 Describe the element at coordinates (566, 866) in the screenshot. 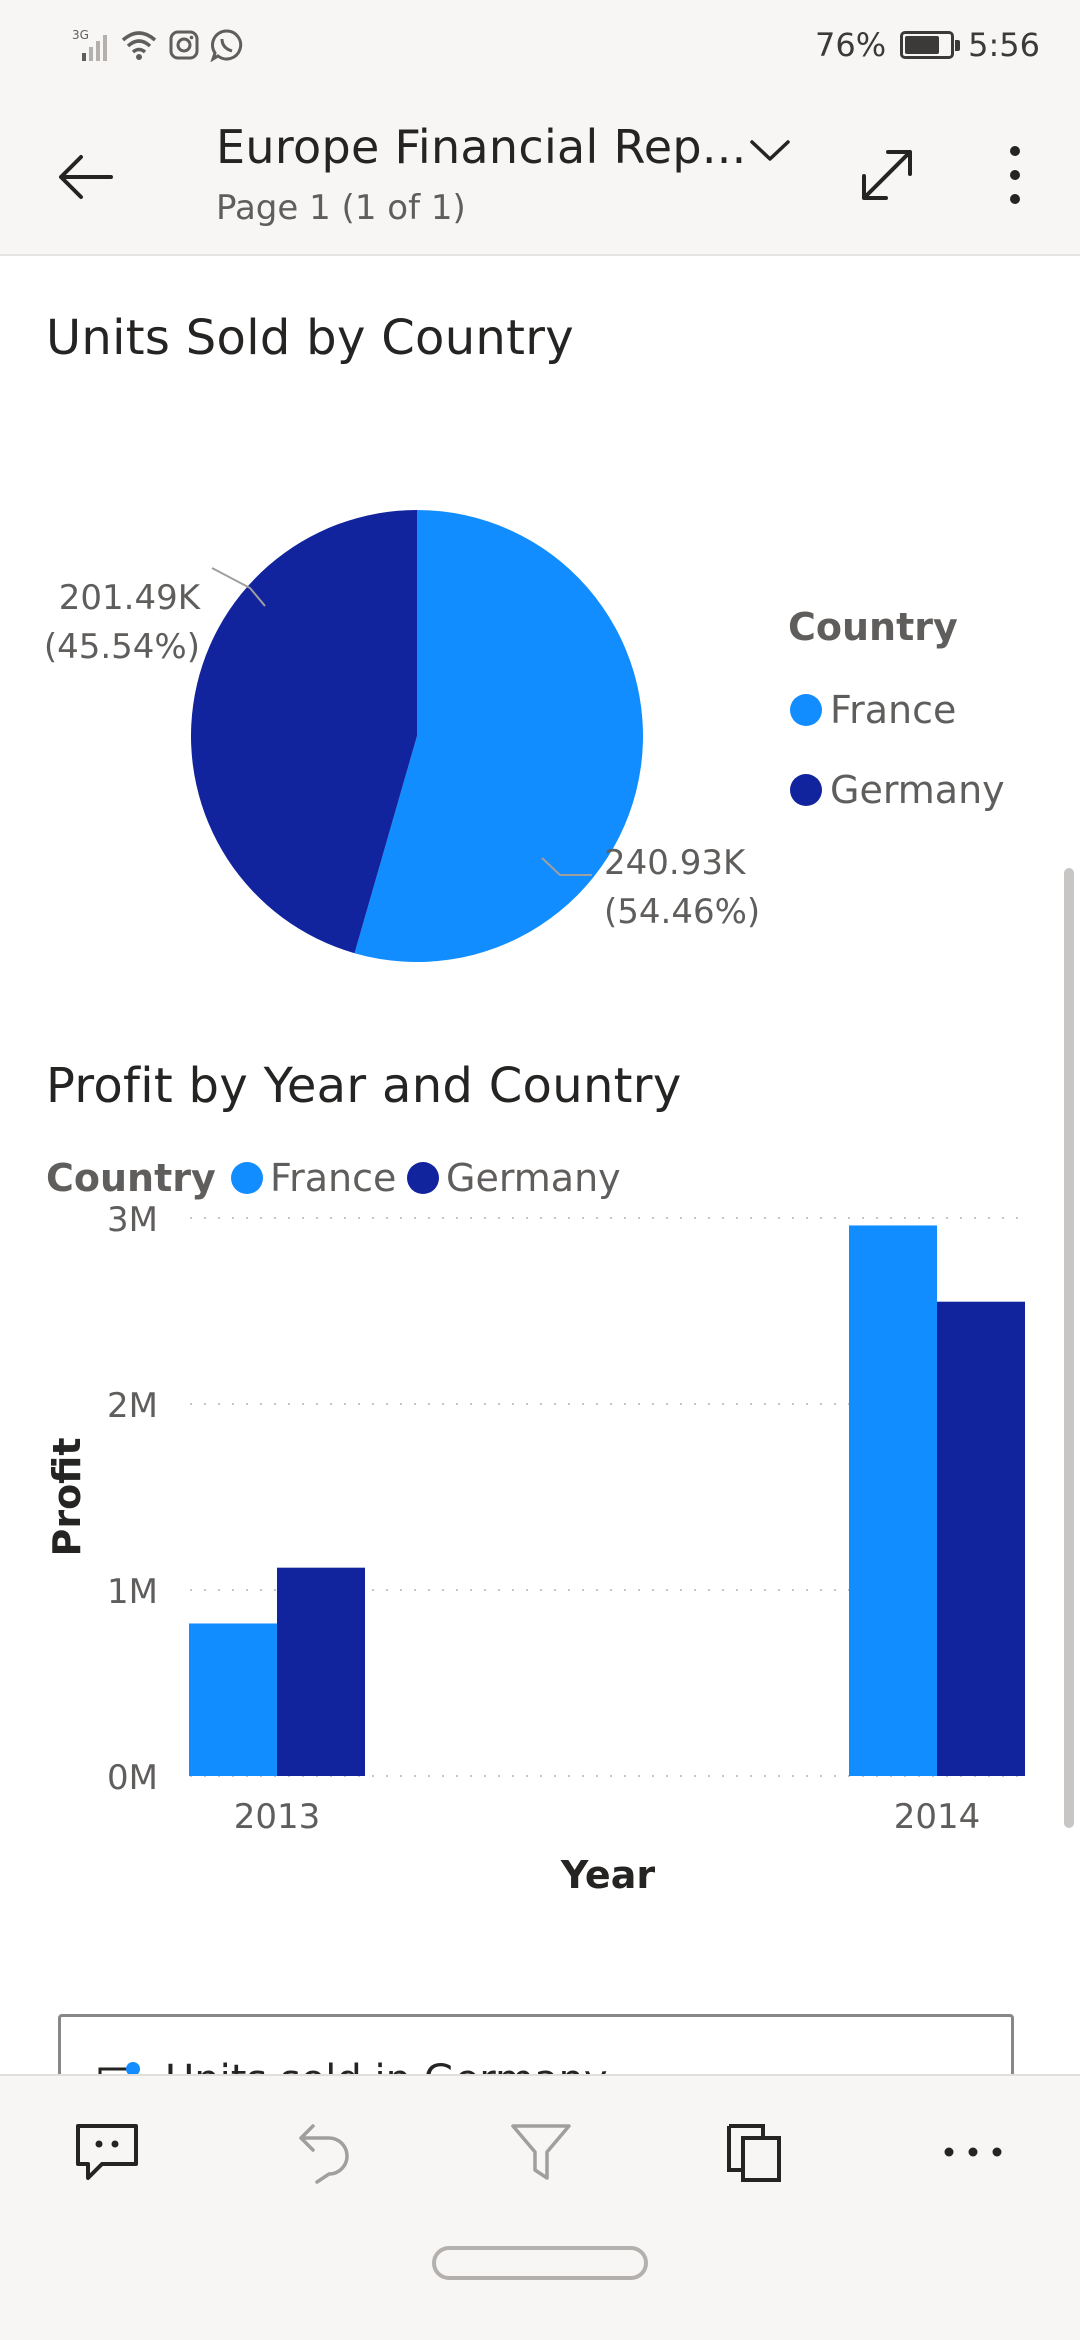

I see `pie-leader-line-france` at that location.